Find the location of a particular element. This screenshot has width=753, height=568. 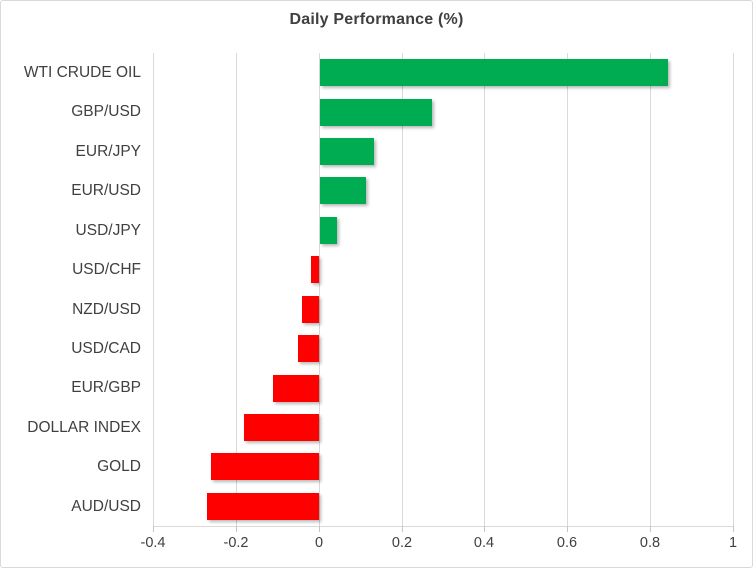

category-label-usd-cad: USD/CAD is located at coordinates (106, 348).